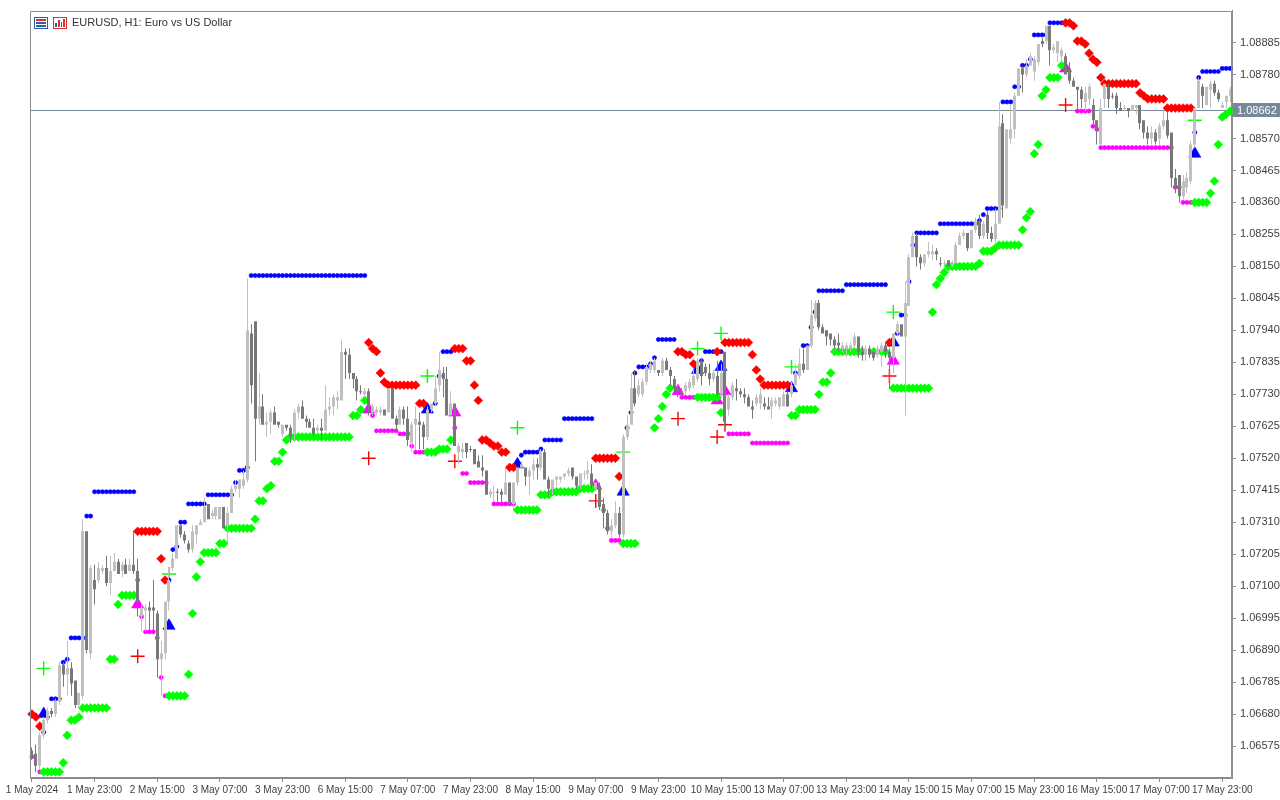 Image resolution: width=1280 pixels, height=800 pixels. I want to click on x-tick-label: 7 May 07:00, so click(408, 789).